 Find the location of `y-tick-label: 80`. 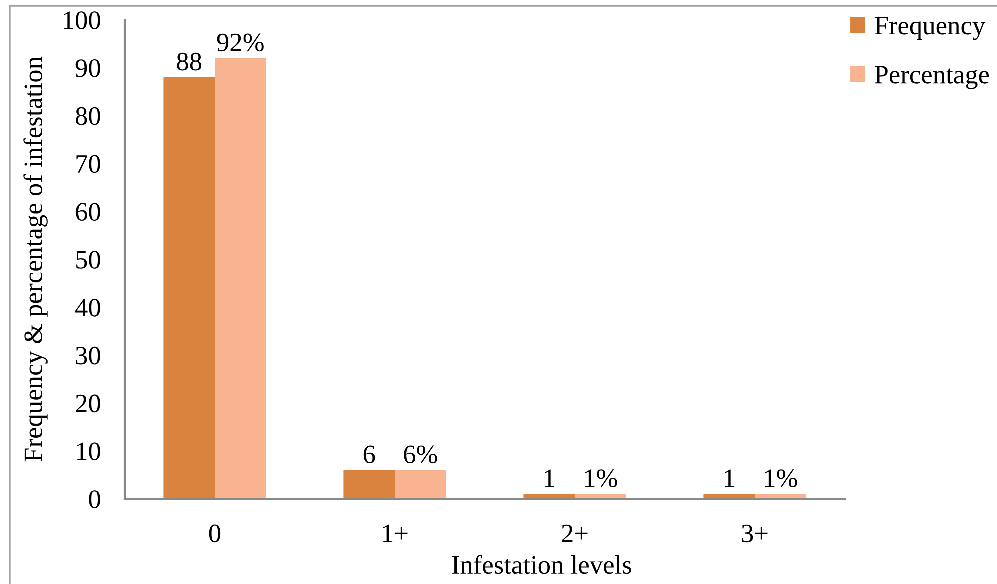

y-tick-label: 80 is located at coordinates (88, 116).